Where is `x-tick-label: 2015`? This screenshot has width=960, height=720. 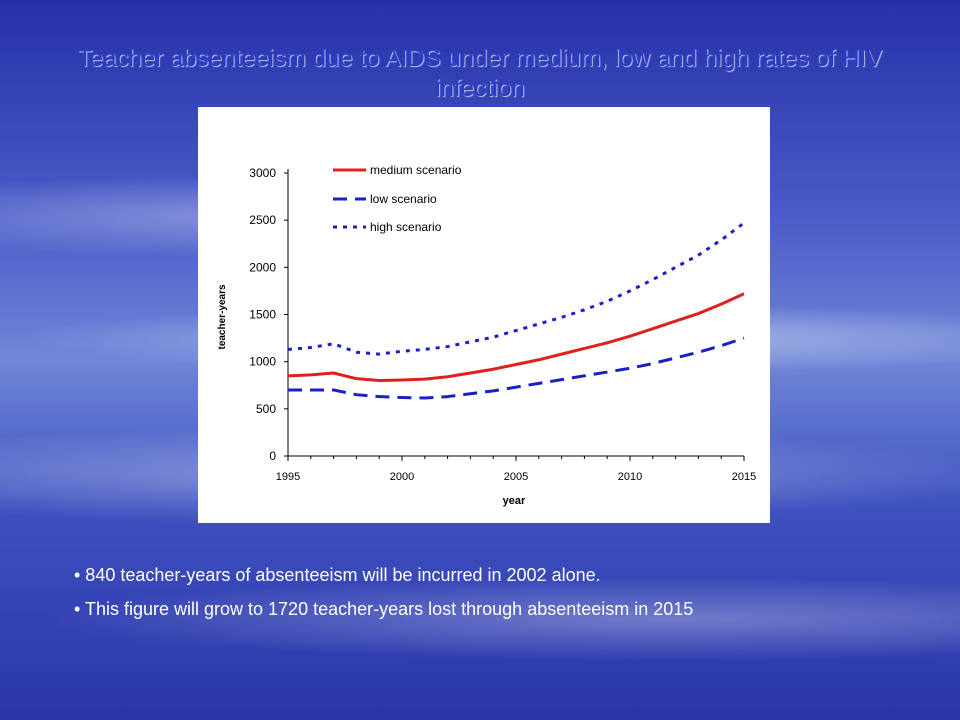 x-tick-label: 2015 is located at coordinates (744, 477).